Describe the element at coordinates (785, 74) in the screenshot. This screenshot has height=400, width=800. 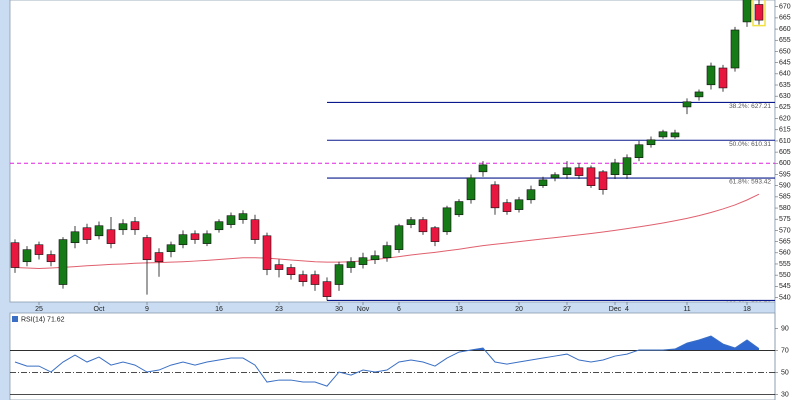
I see `y-tick-label: 640` at that location.